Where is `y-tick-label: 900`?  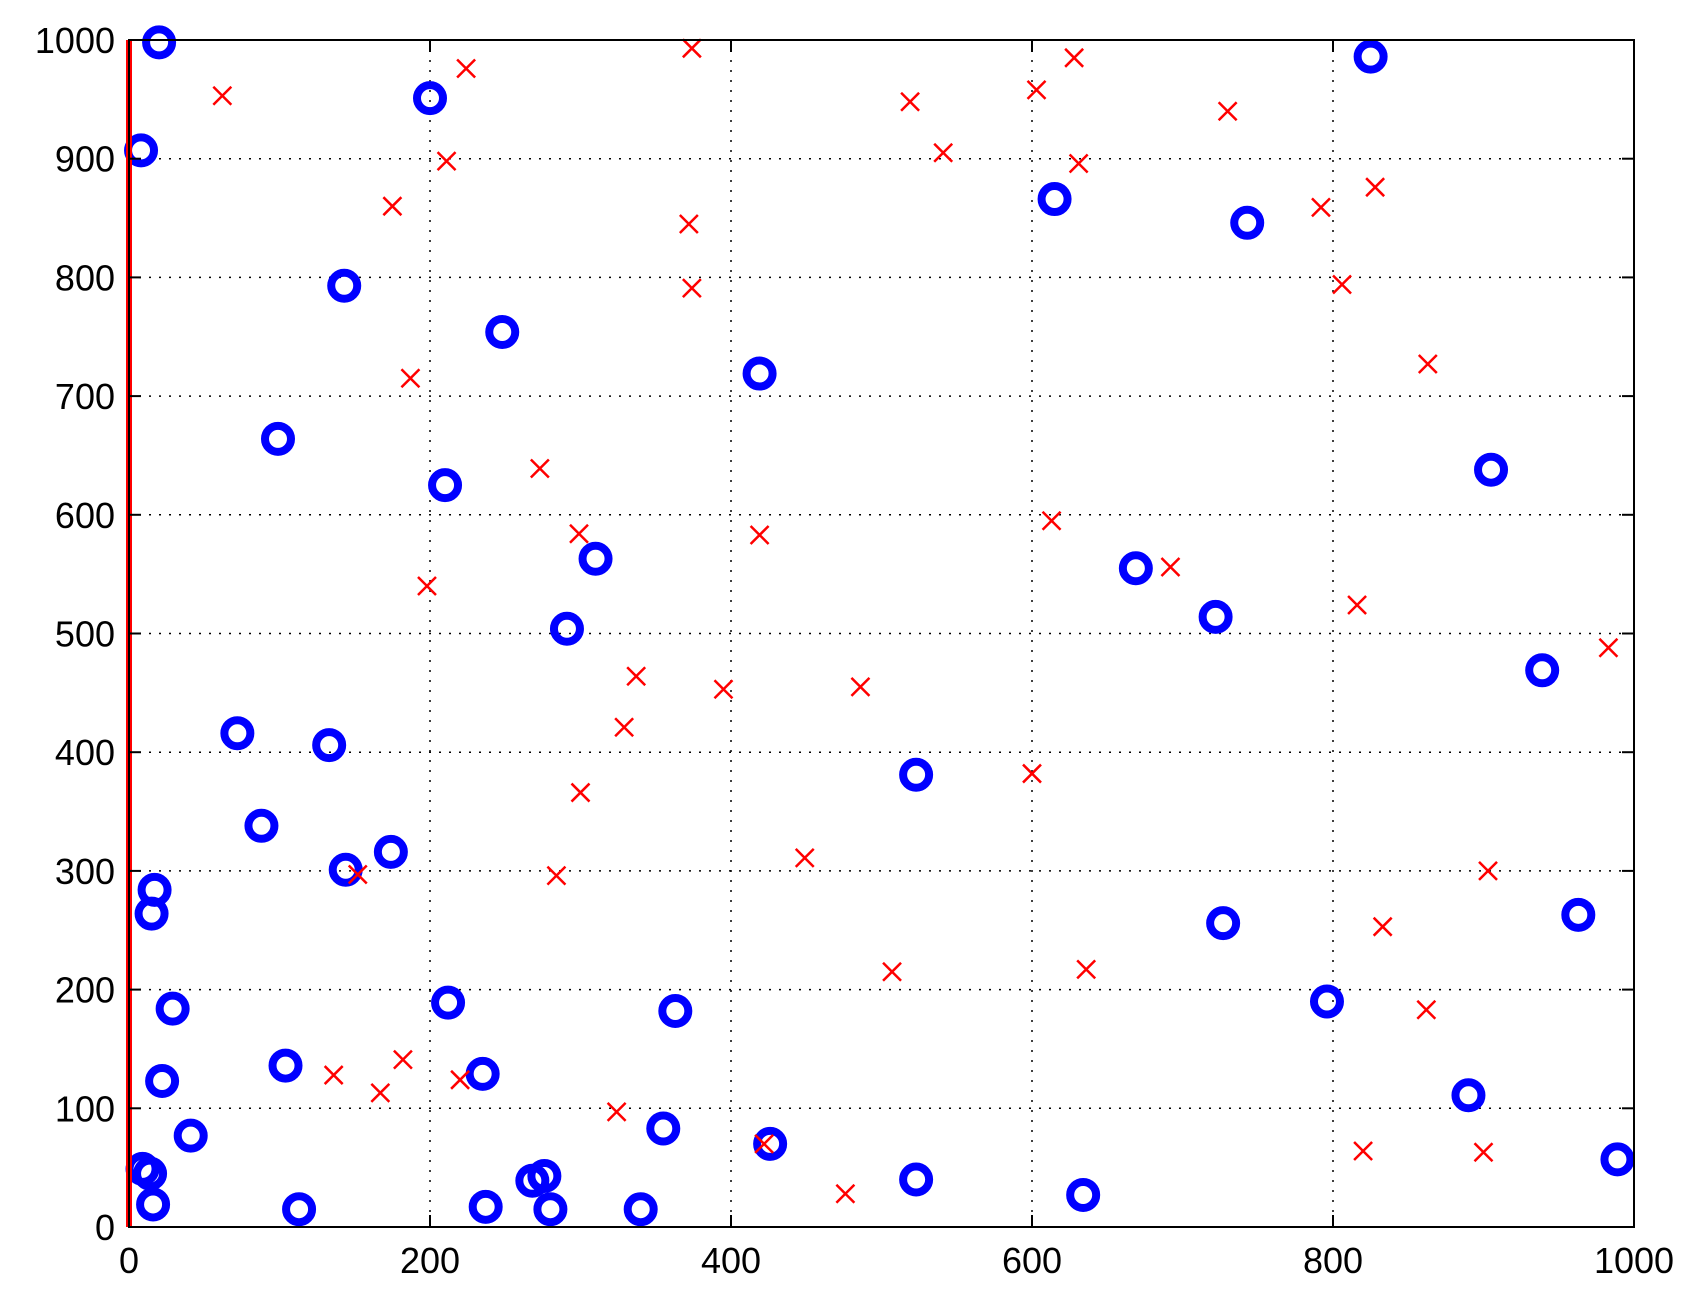
y-tick-label: 900 is located at coordinates (85, 159).